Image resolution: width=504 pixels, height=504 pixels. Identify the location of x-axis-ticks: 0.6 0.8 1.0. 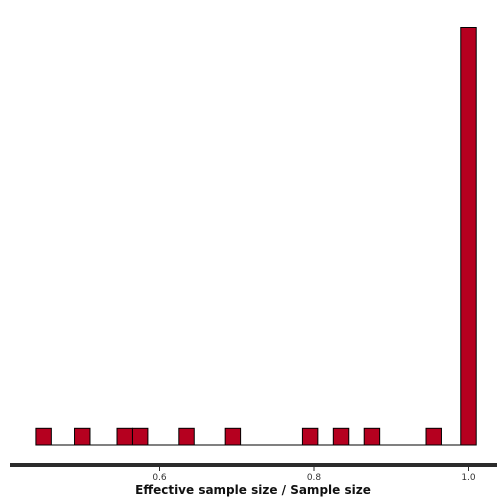
(314, 475).